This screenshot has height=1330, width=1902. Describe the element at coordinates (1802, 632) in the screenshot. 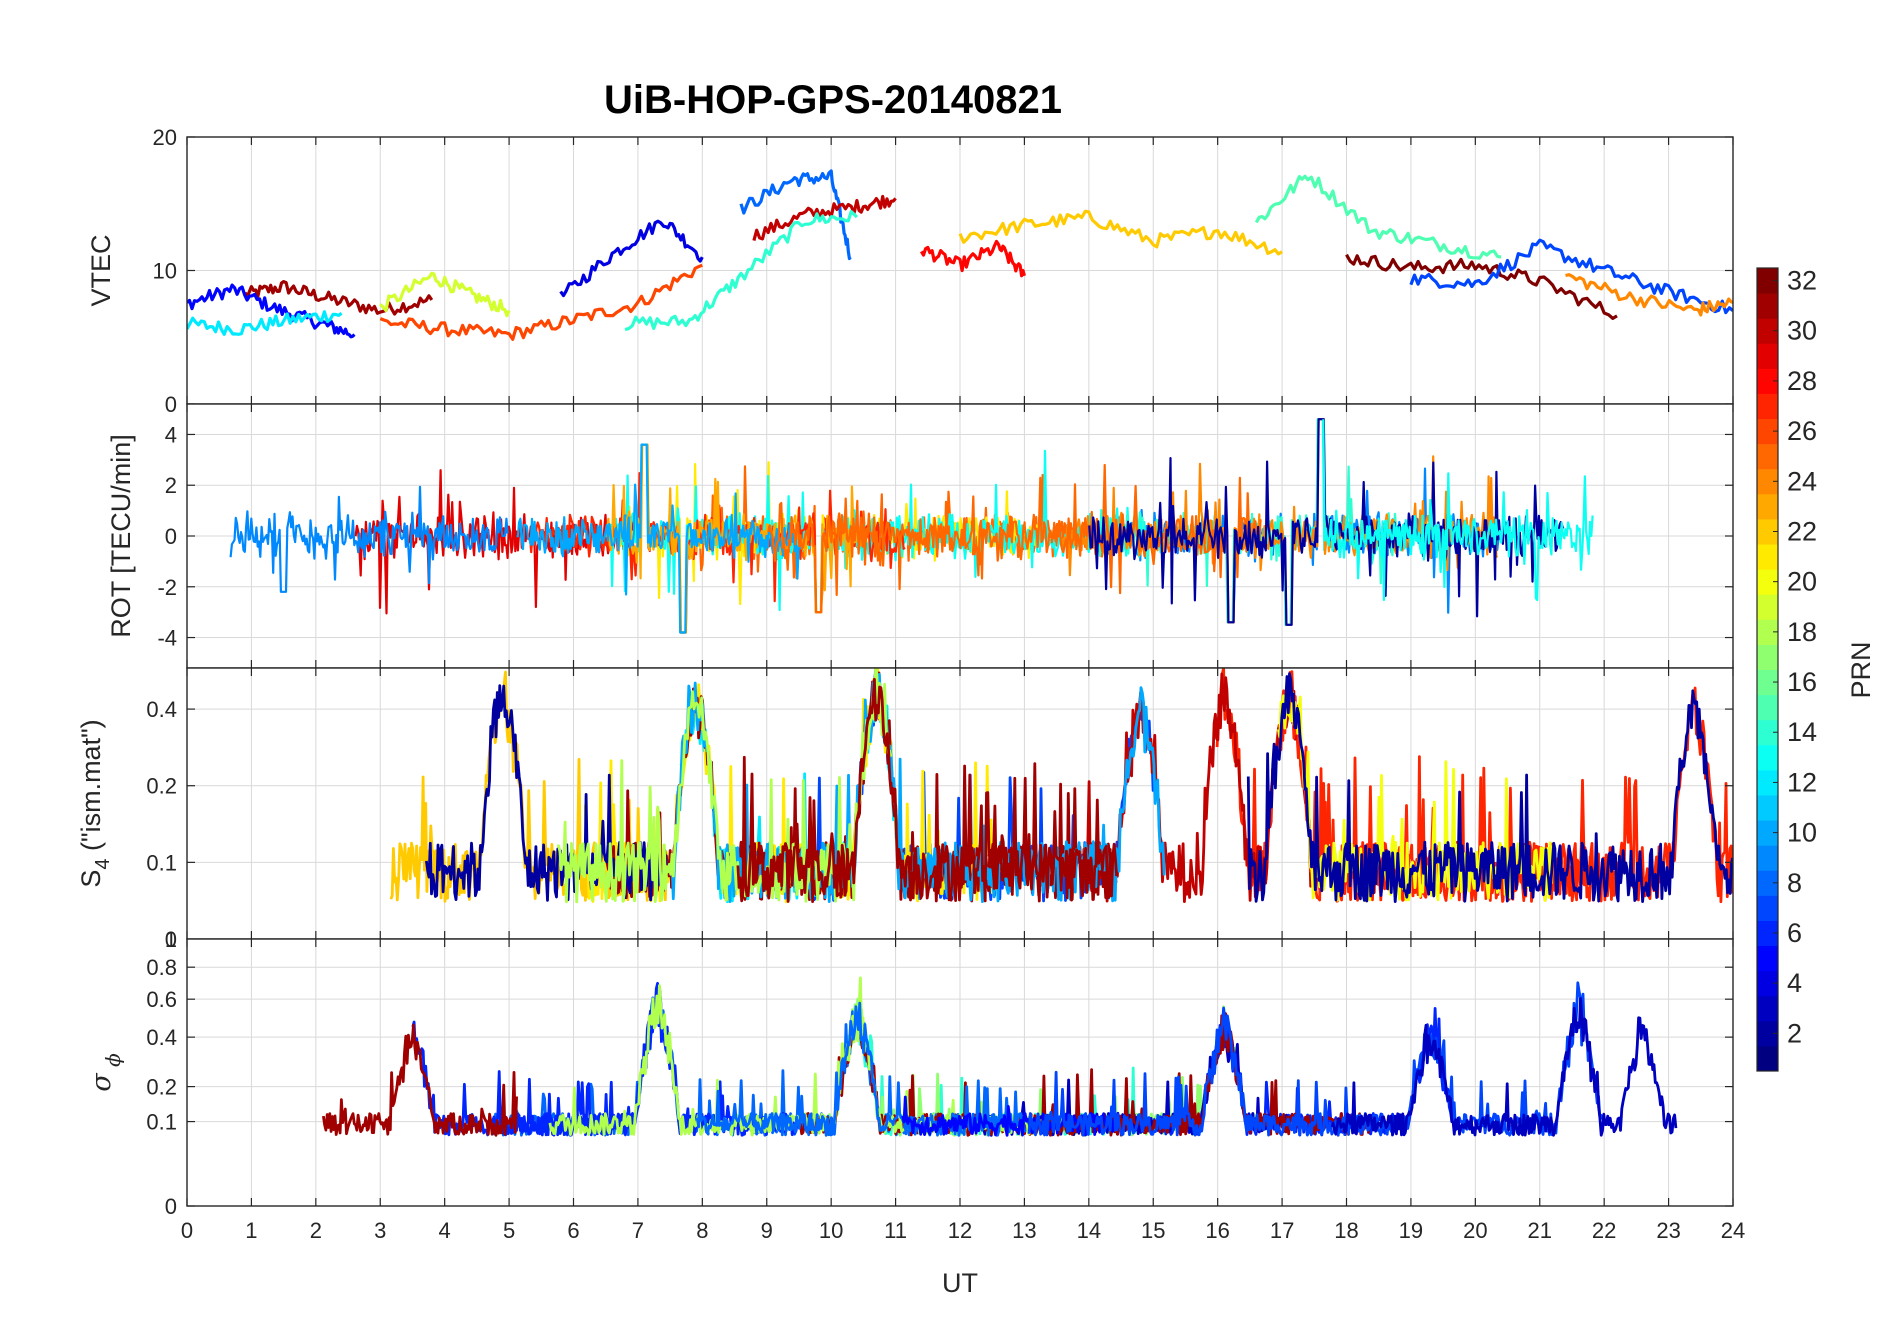

I see `colorbar-tick-label: 18` at that location.